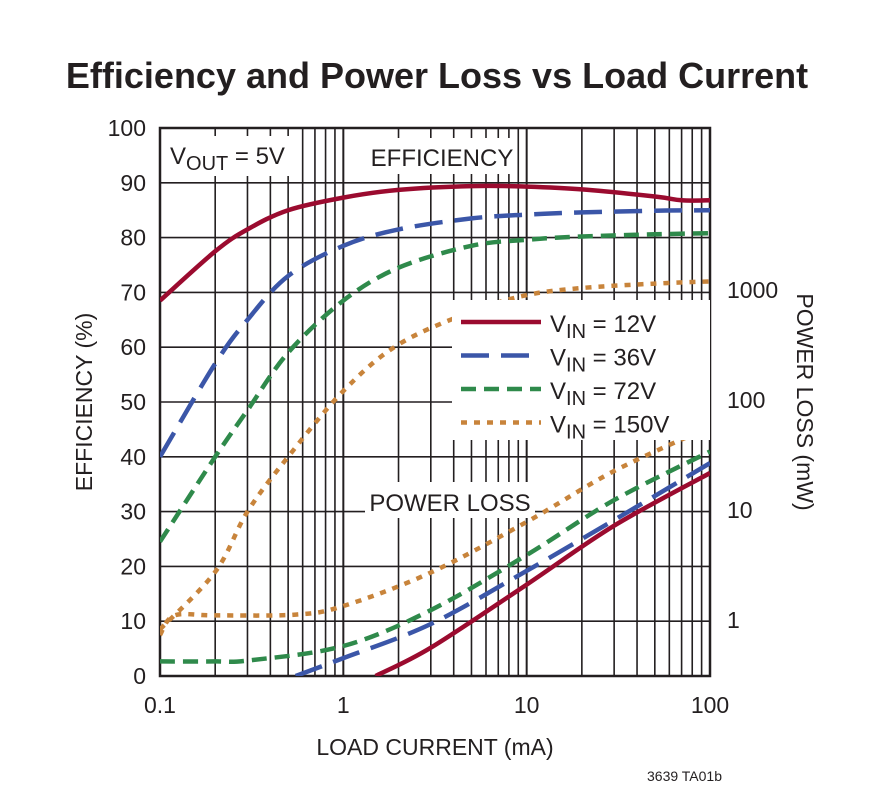 This screenshot has width=885, height=800. I want to click on y2-axis-label: POWER LOSS (mW), so click(805, 401).